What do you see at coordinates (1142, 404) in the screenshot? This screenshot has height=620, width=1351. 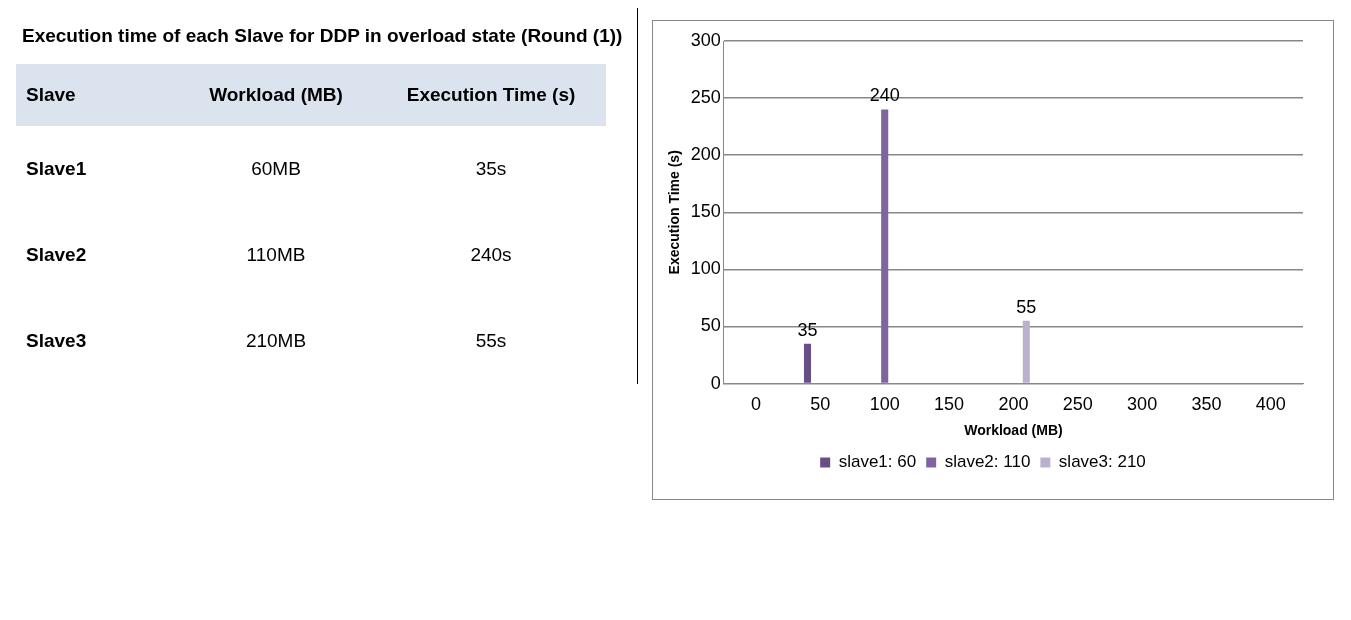 I see `x-tick-label: 300` at bounding box center [1142, 404].